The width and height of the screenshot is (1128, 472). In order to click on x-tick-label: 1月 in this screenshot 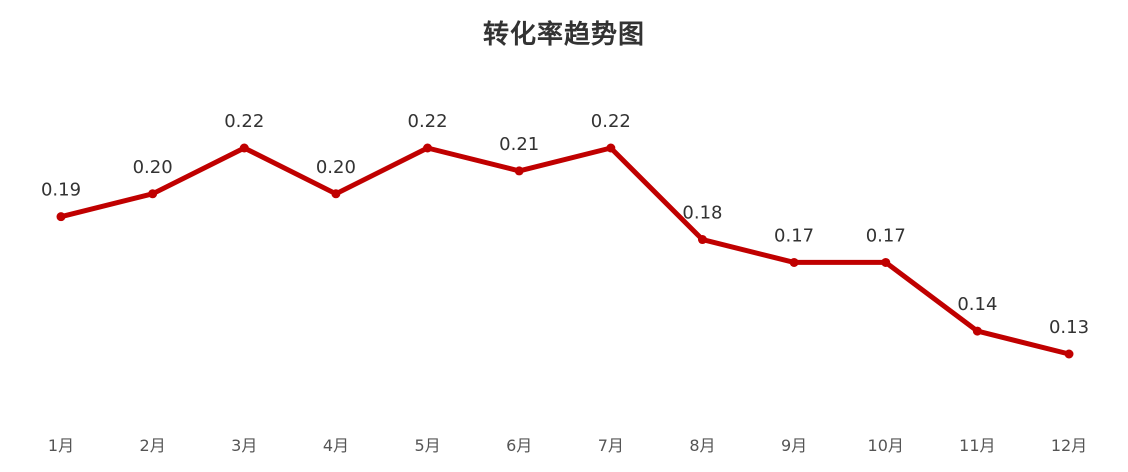, I will do `click(61, 445)`.